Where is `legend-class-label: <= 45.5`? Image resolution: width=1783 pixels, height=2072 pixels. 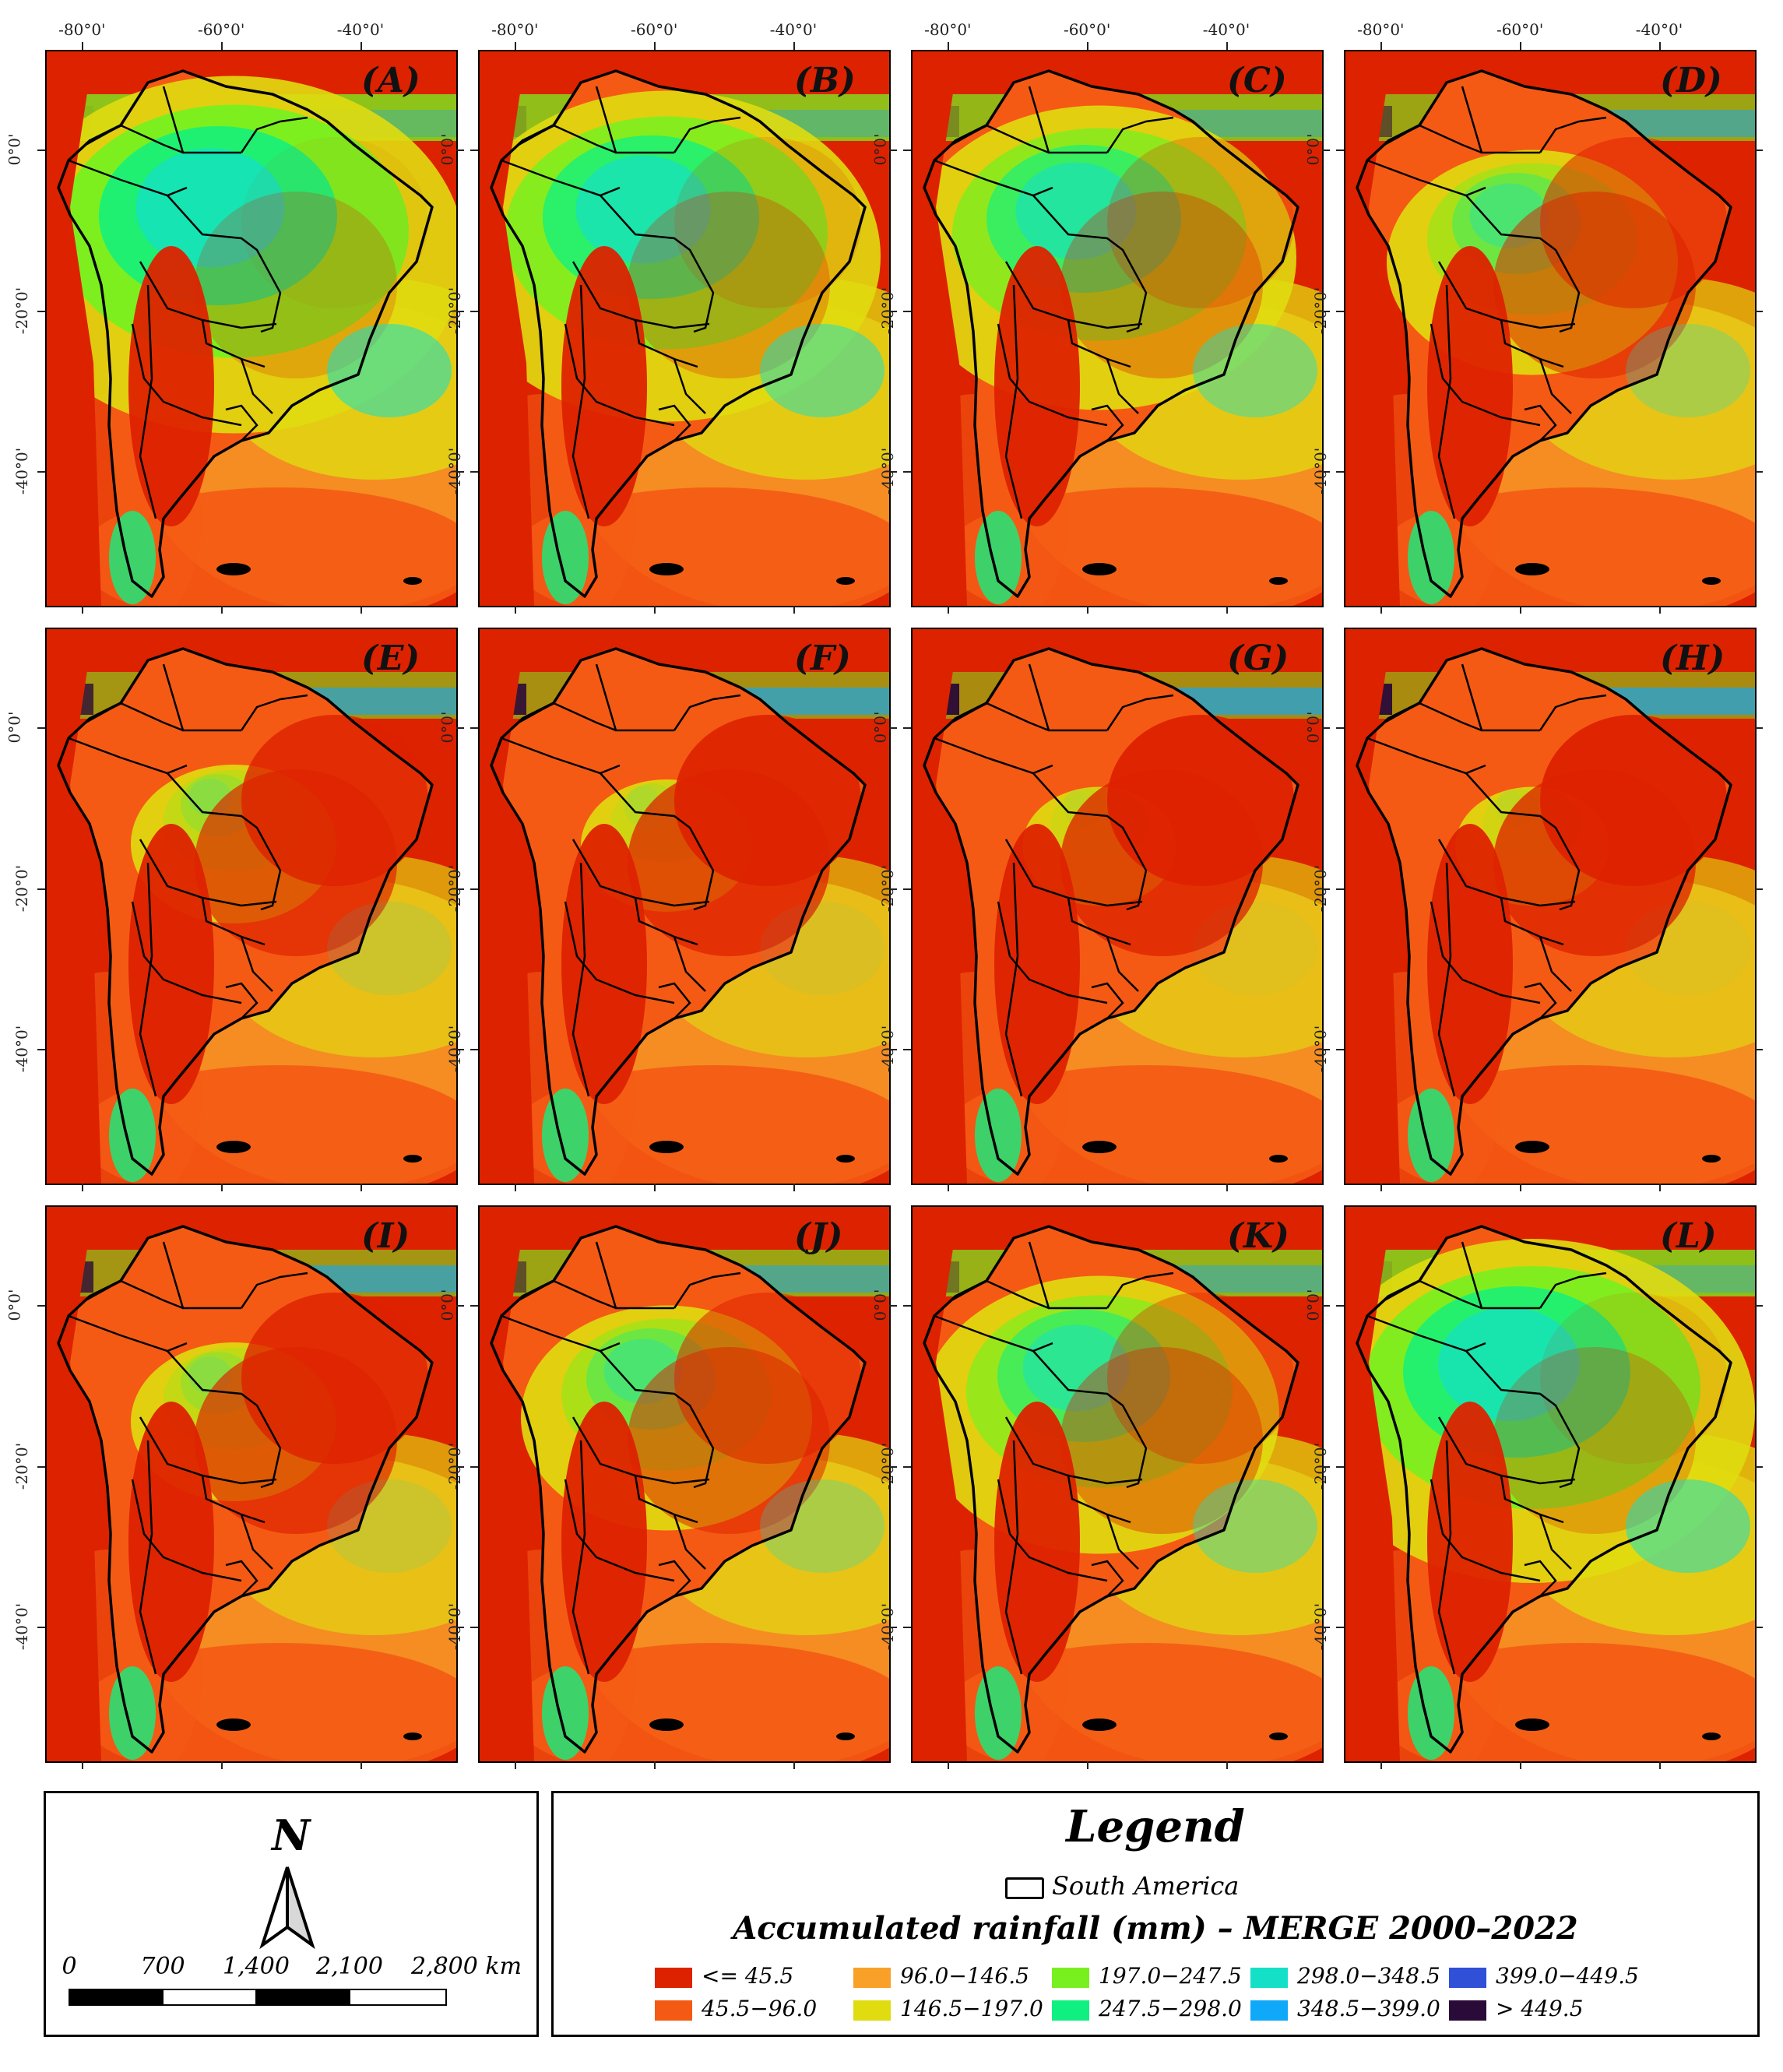
legend-class-label: <= 45.5 is located at coordinates (748, 1976).